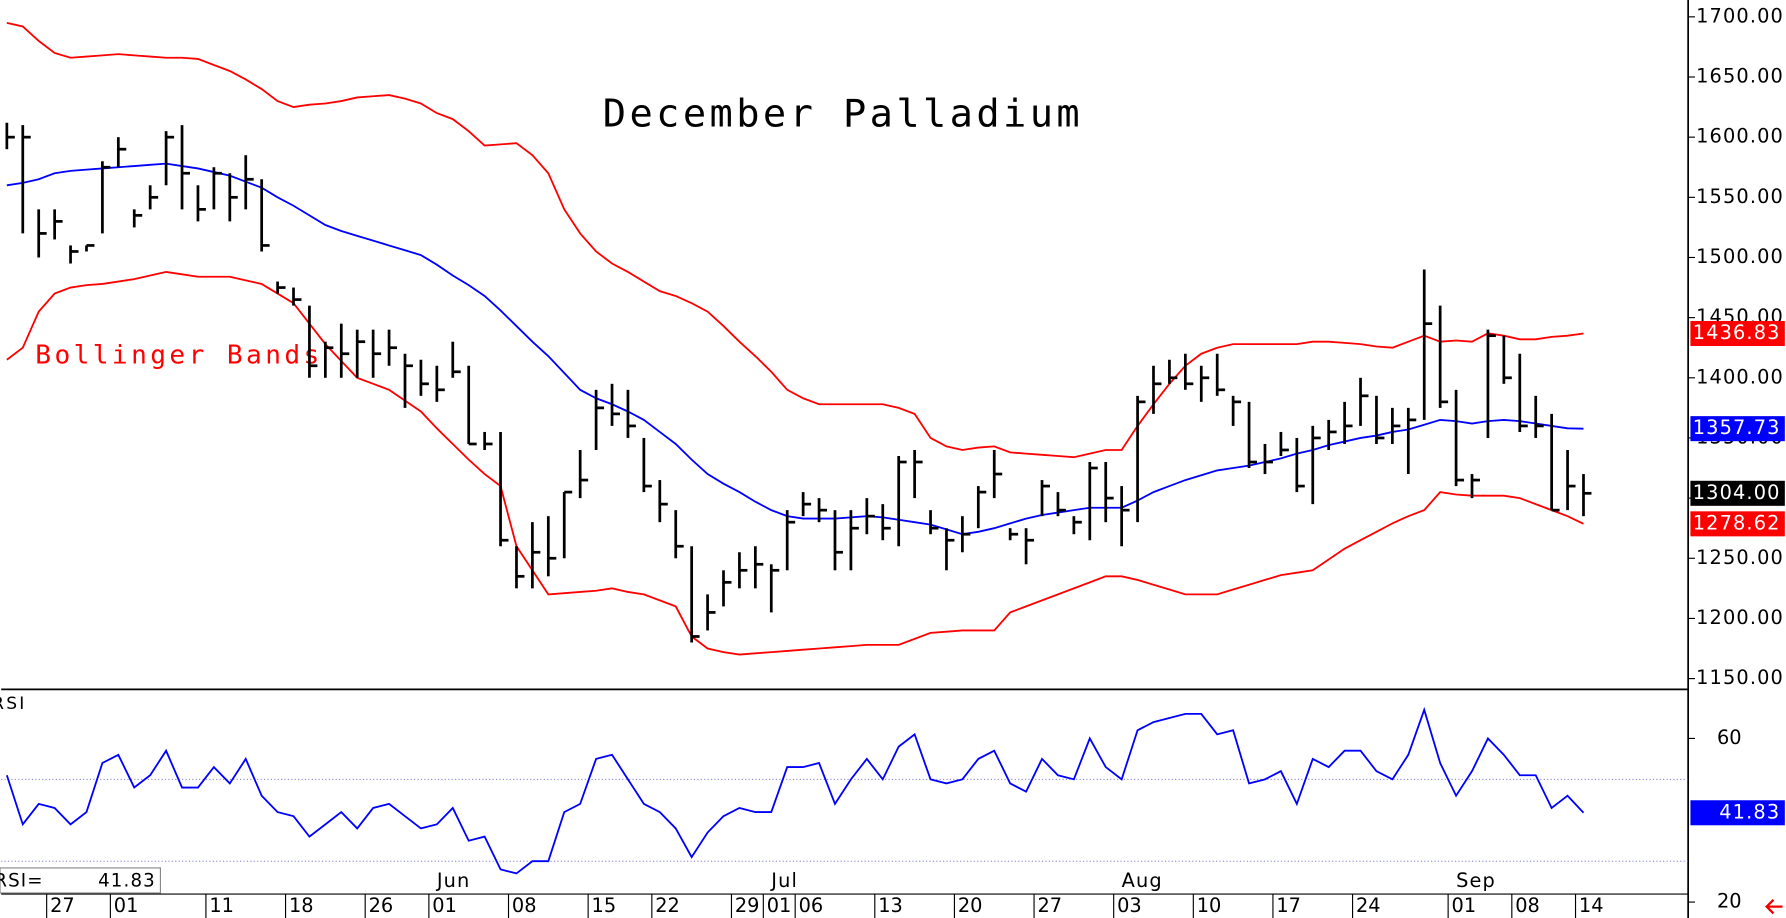 The image size is (1786, 918). I want to click on value-box-label: 1436.83, so click(1737, 332).